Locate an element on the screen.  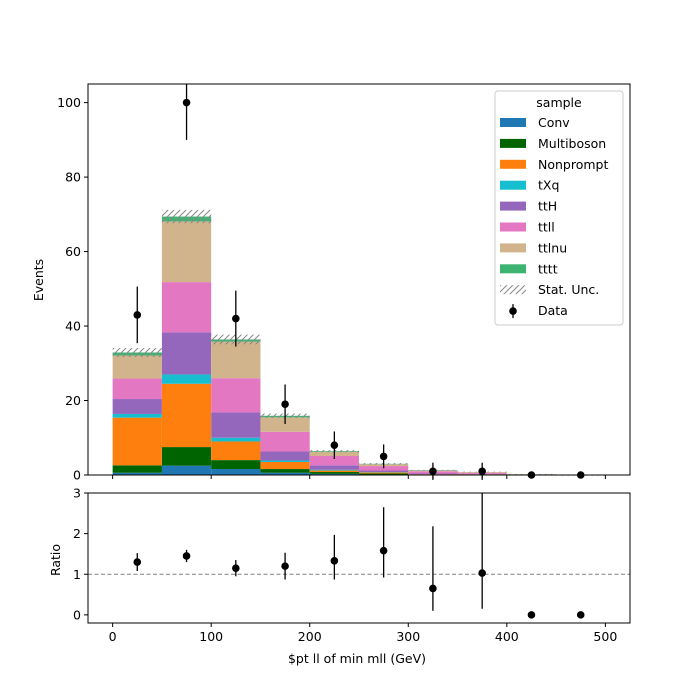
legend-label-data: Data is located at coordinates (553, 310).